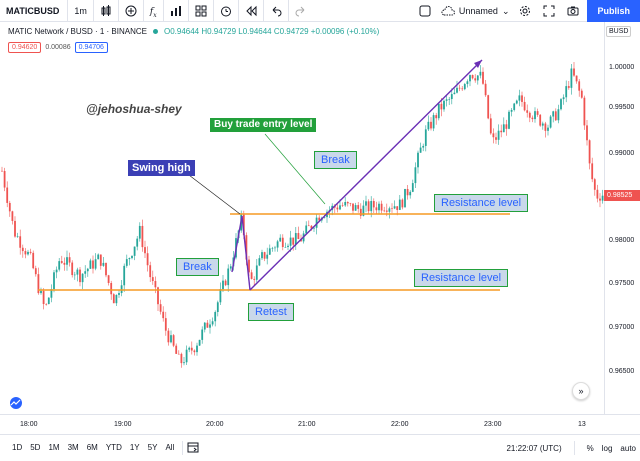  What do you see at coordinates (131, 11) in the screenshot?
I see `compare-add-icon` at bounding box center [131, 11].